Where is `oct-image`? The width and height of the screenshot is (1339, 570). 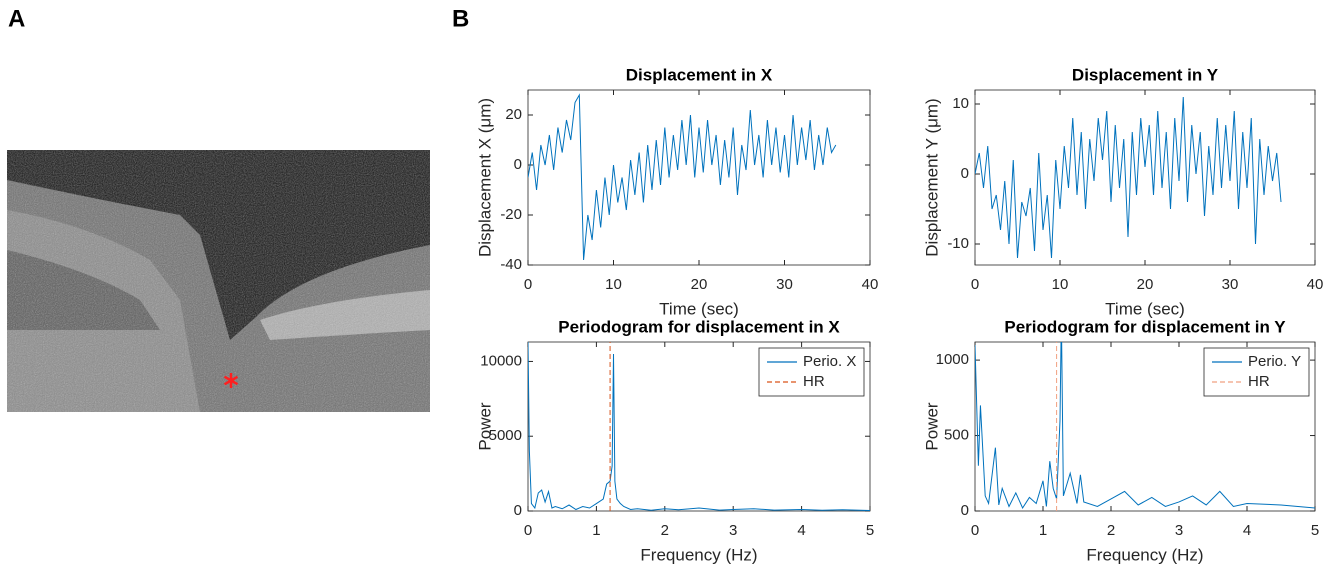 oct-image is located at coordinates (218, 281).